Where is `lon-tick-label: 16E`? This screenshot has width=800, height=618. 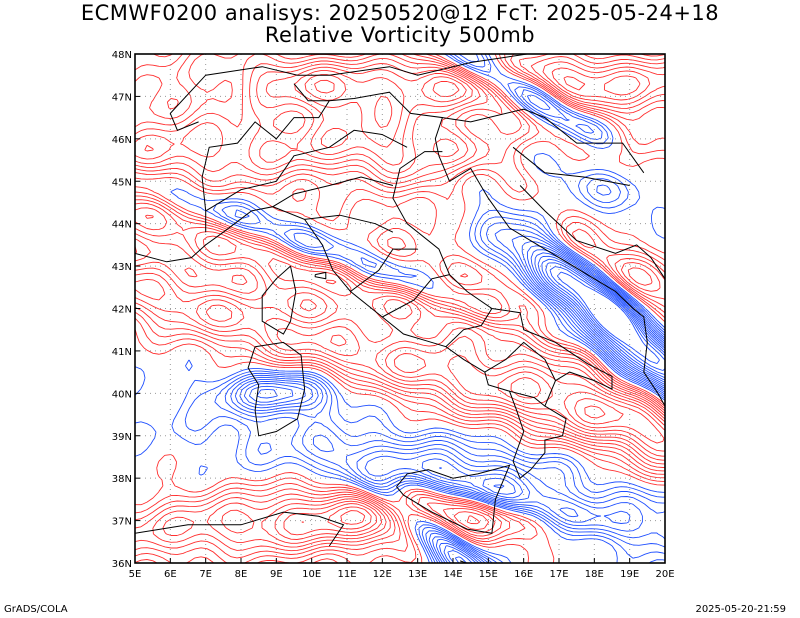
lon-tick-label: 16E is located at coordinates (523, 574).